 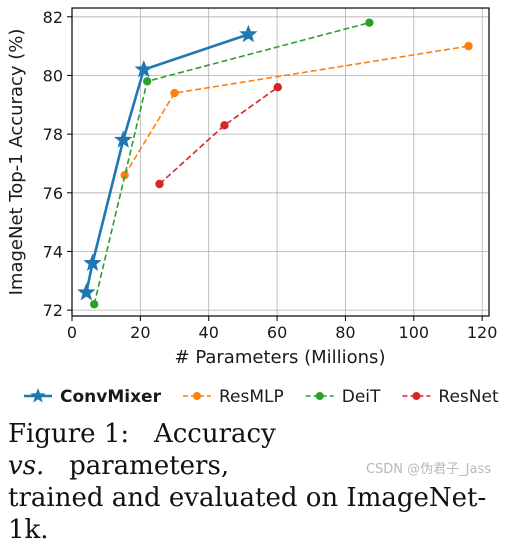 What do you see at coordinates (72, 332) in the screenshot?
I see `x-tick-label: 0` at bounding box center [72, 332].